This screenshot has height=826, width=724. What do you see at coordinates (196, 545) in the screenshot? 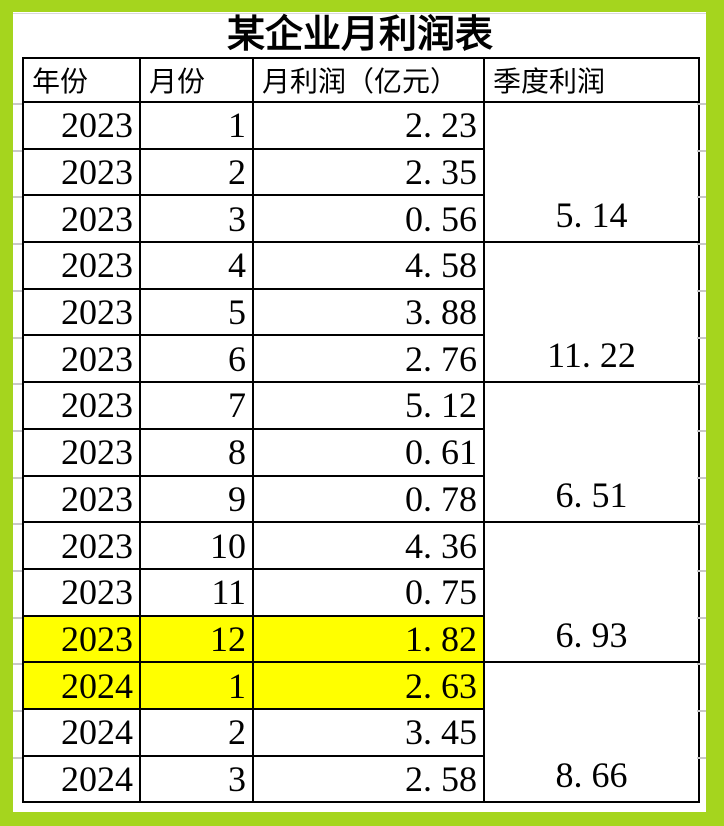
I see `month-cell: 10` at bounding box center [196, 545].